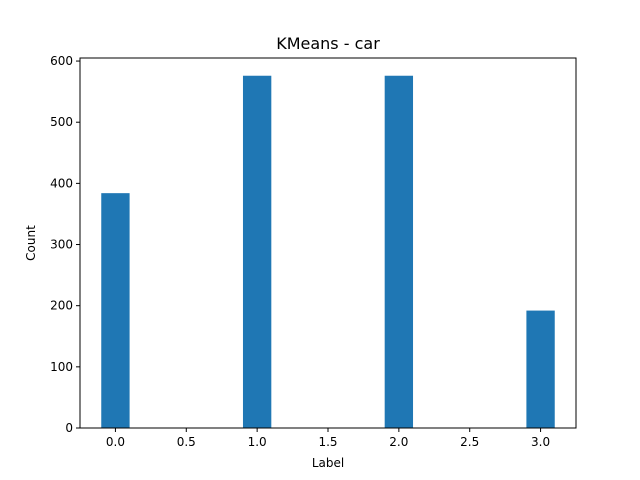 This screenshot has width=640, height=480. Describe the element at coordinates (69, 428) in the screenshot. I see `y-tick-label: 0` at that location.